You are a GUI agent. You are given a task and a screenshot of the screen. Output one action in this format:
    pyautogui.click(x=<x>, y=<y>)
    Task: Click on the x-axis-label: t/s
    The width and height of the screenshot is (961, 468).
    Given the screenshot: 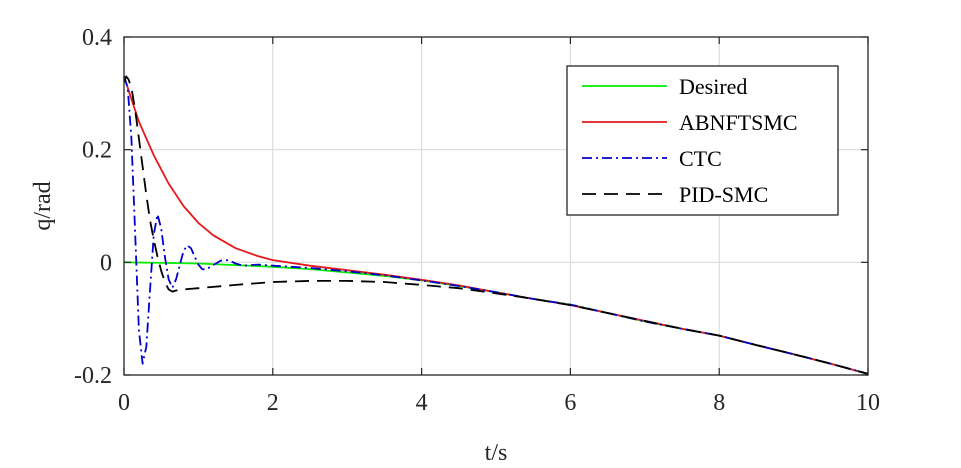 What is the action you would take?
    pyautogui.click(x=496, y=453)
    